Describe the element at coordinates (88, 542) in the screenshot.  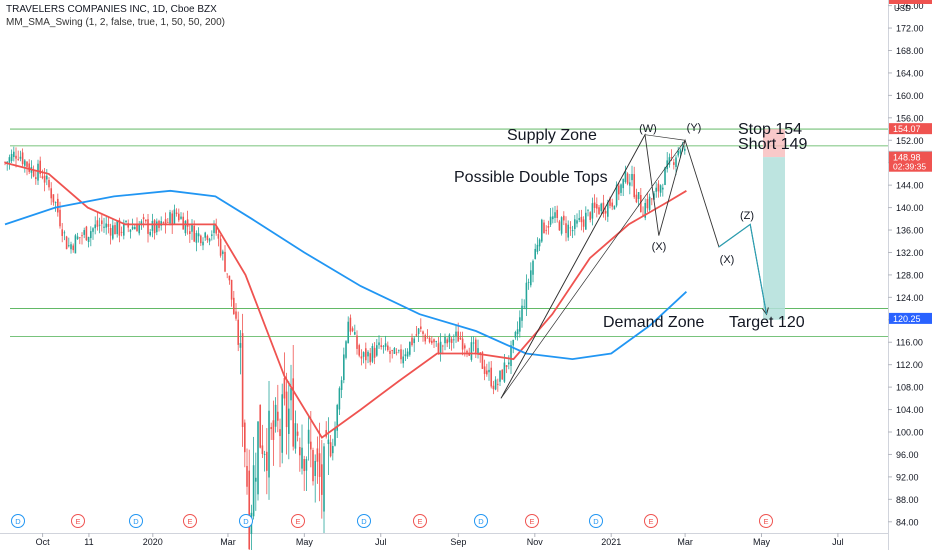
I see `x-tick-label: 11` at that location.